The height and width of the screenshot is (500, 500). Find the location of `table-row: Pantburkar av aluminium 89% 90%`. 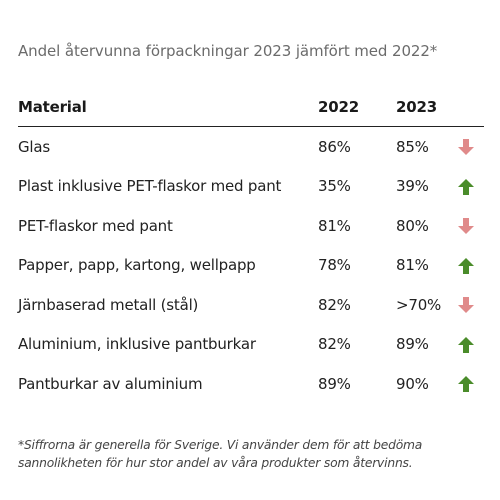

table-row: Pantburkar av aluminium 89% 90% is located at coordinates (251, 384).